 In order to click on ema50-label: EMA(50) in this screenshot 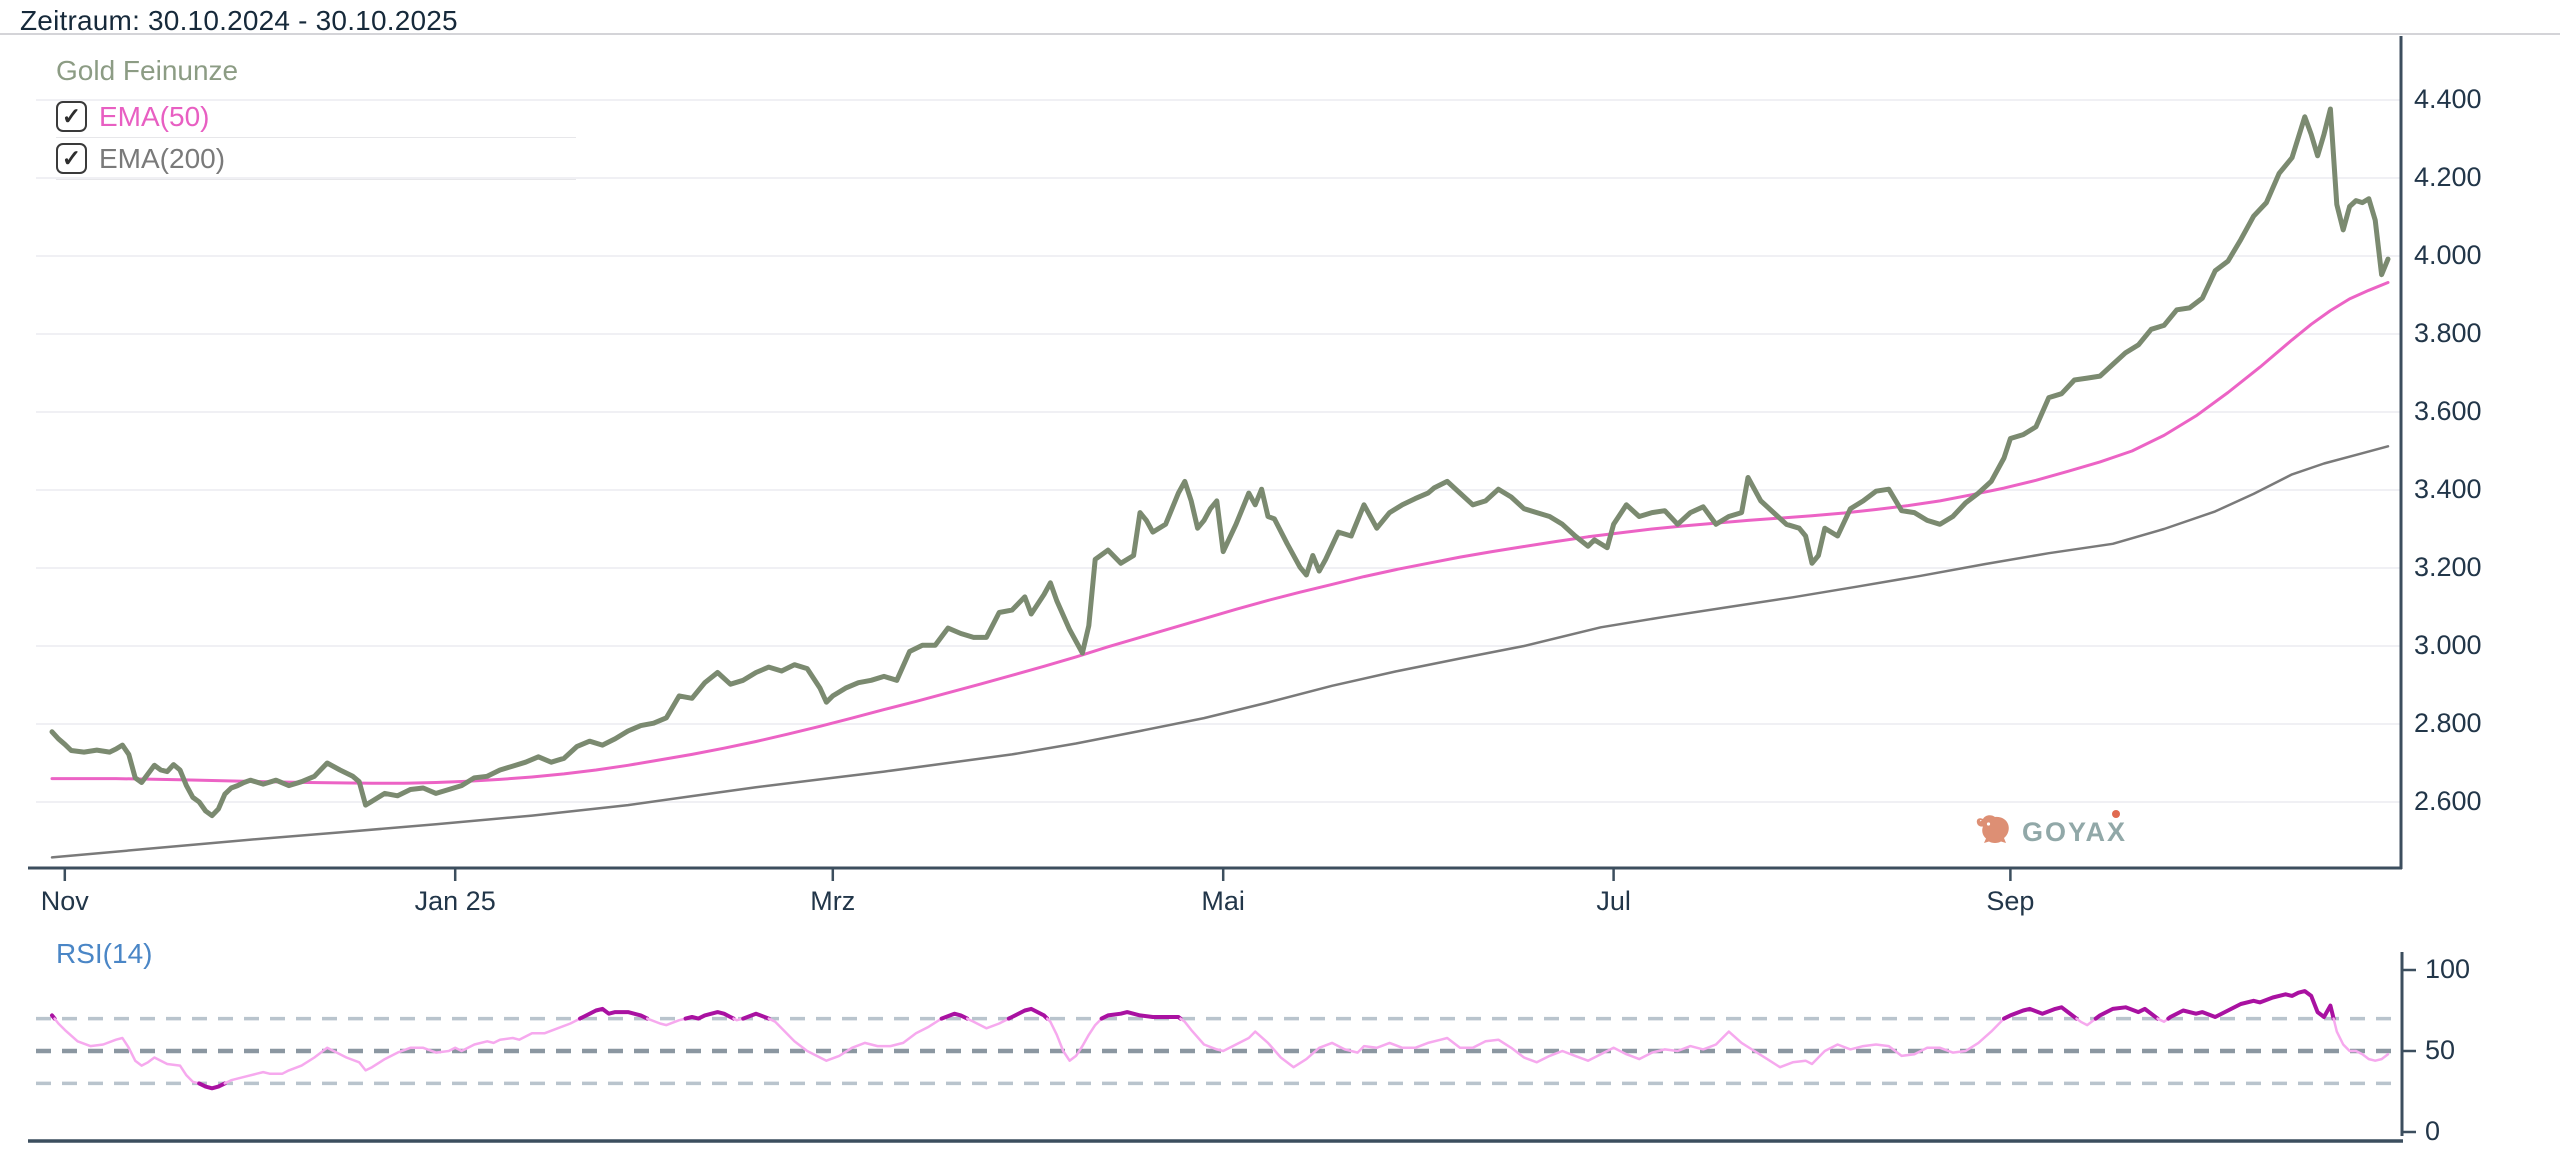, I will do `click(154, 116)`.